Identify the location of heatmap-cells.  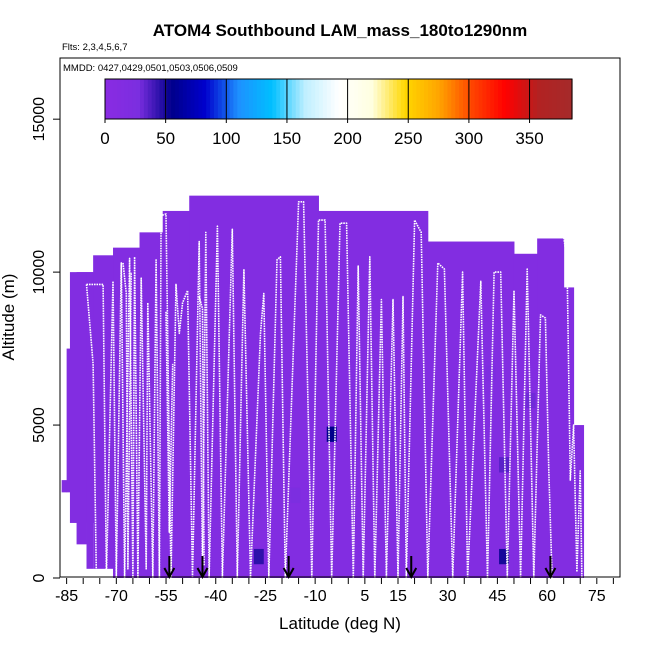
(393, 465).